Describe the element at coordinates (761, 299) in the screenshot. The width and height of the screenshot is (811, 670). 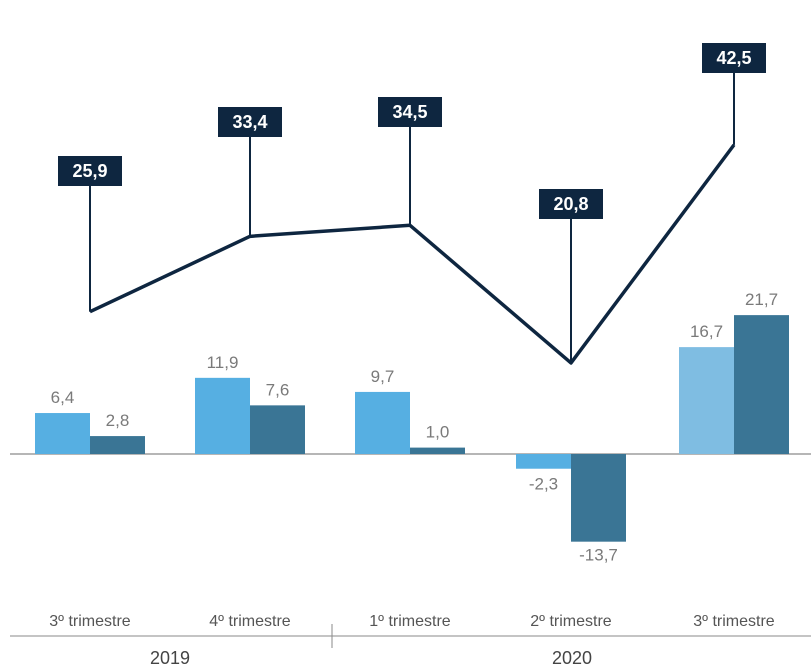
I see `bar-series-2-label: 21,7` at that location.